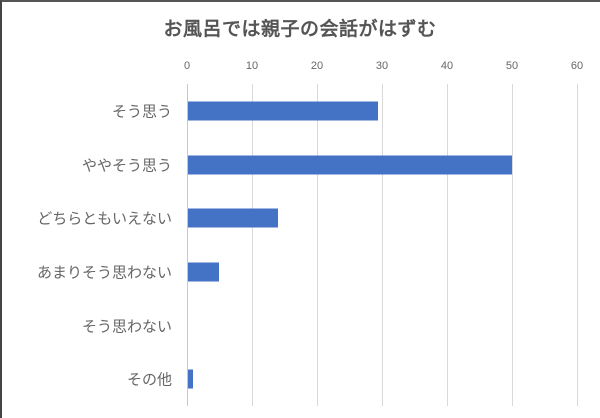 The image size is (600, 418). What do you see at coordinates (252, 66) in the screenshot?
I see `x-tick-label: 10` at bounding box center [252, 66].